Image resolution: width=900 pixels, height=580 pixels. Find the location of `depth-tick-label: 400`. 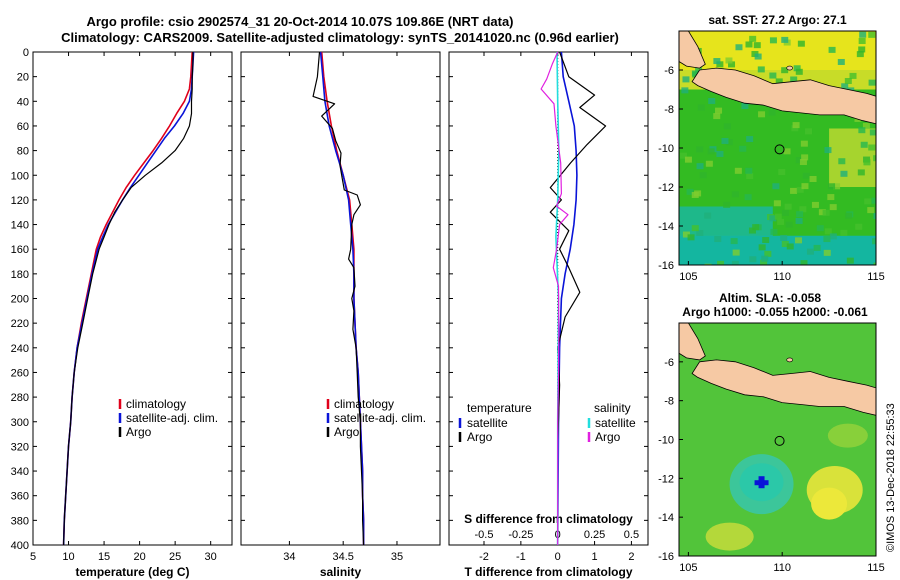

depth-tick-label: 400 is located at coordinates (20, 546).